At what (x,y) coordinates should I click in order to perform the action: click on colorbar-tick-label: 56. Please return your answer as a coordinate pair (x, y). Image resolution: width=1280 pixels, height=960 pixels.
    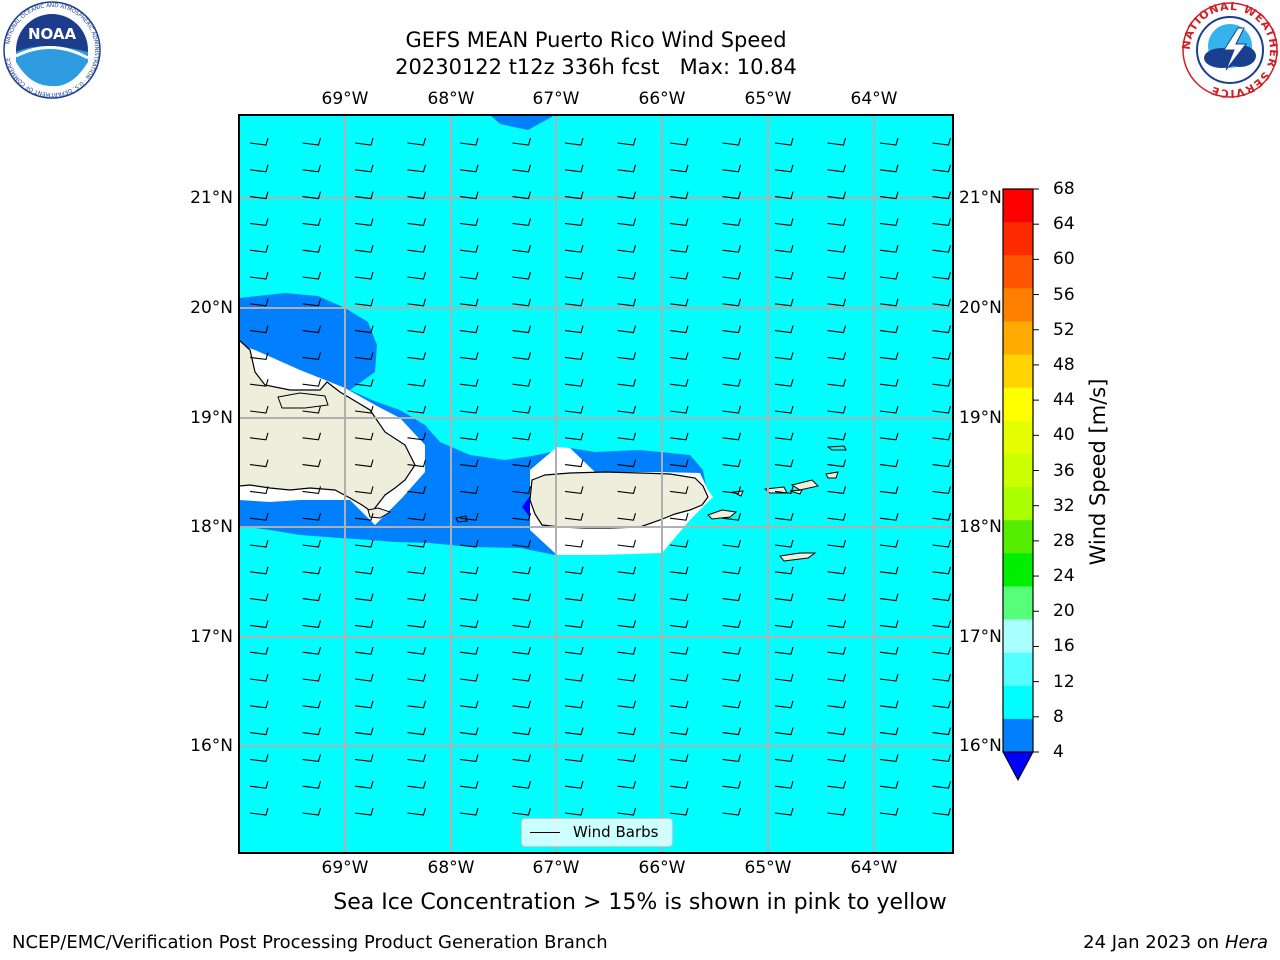
    Looking at the image, I should click on (1064, 295).